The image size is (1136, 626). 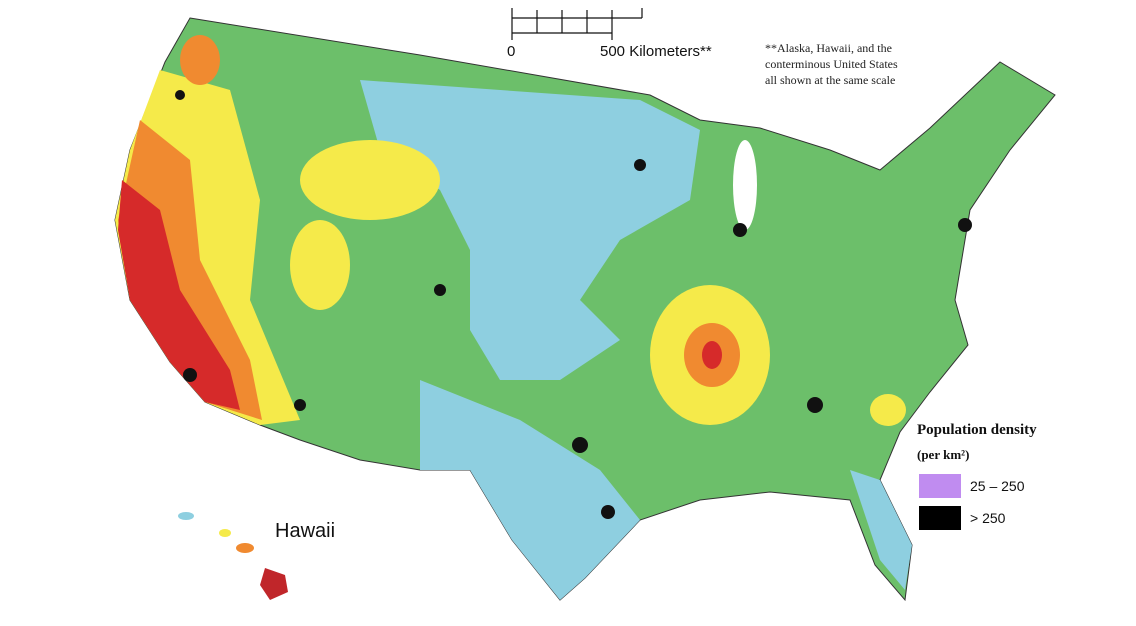 I want to click on legend-items: 25 – 250 > 250, so click(x=972, y=502).